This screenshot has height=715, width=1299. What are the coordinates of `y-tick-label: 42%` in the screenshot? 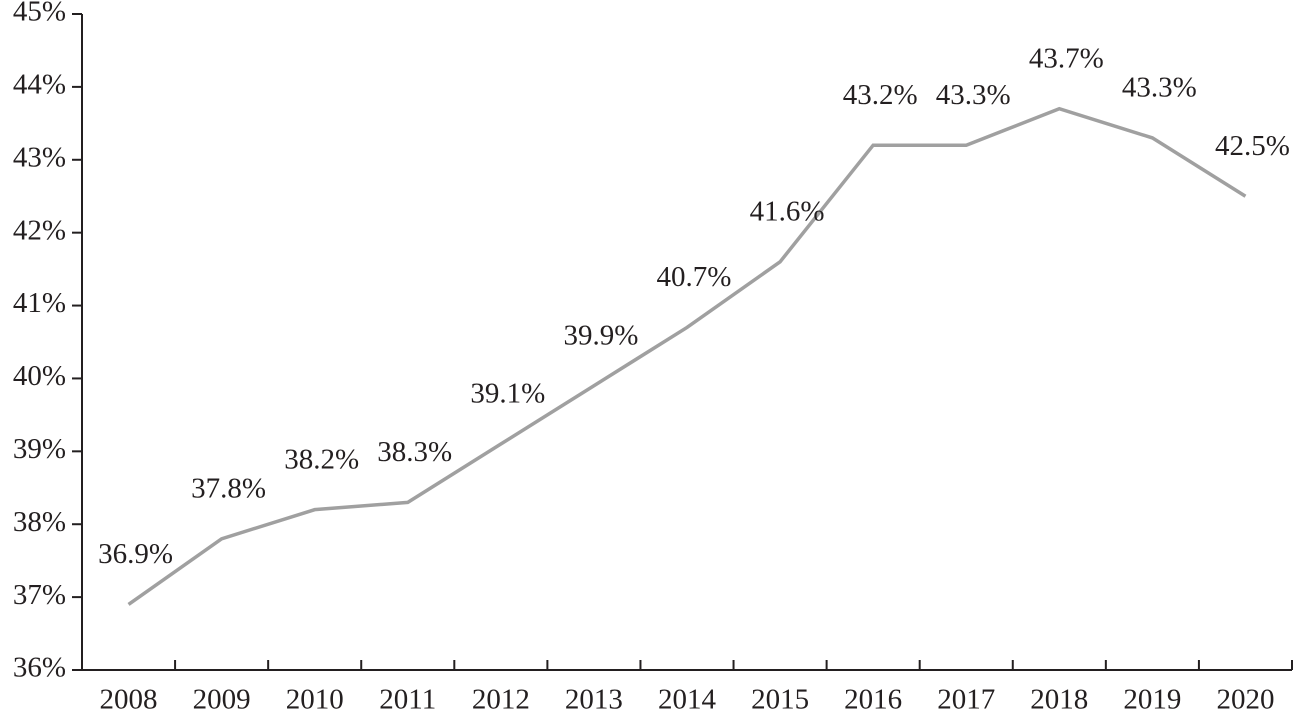 It's located at (39, 230).